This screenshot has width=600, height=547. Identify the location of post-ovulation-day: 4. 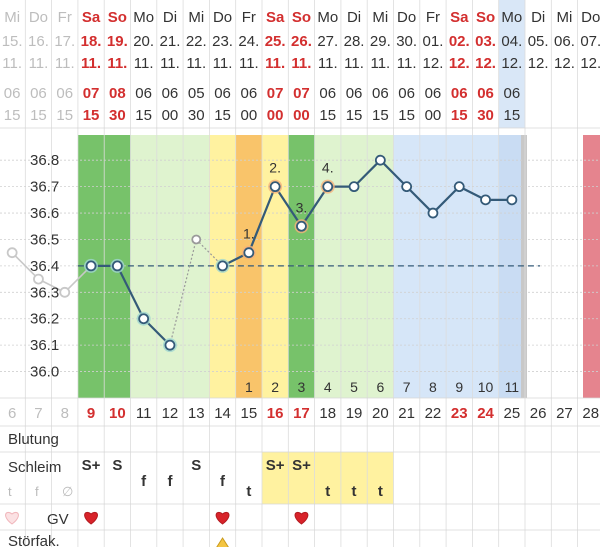
(328, 387).